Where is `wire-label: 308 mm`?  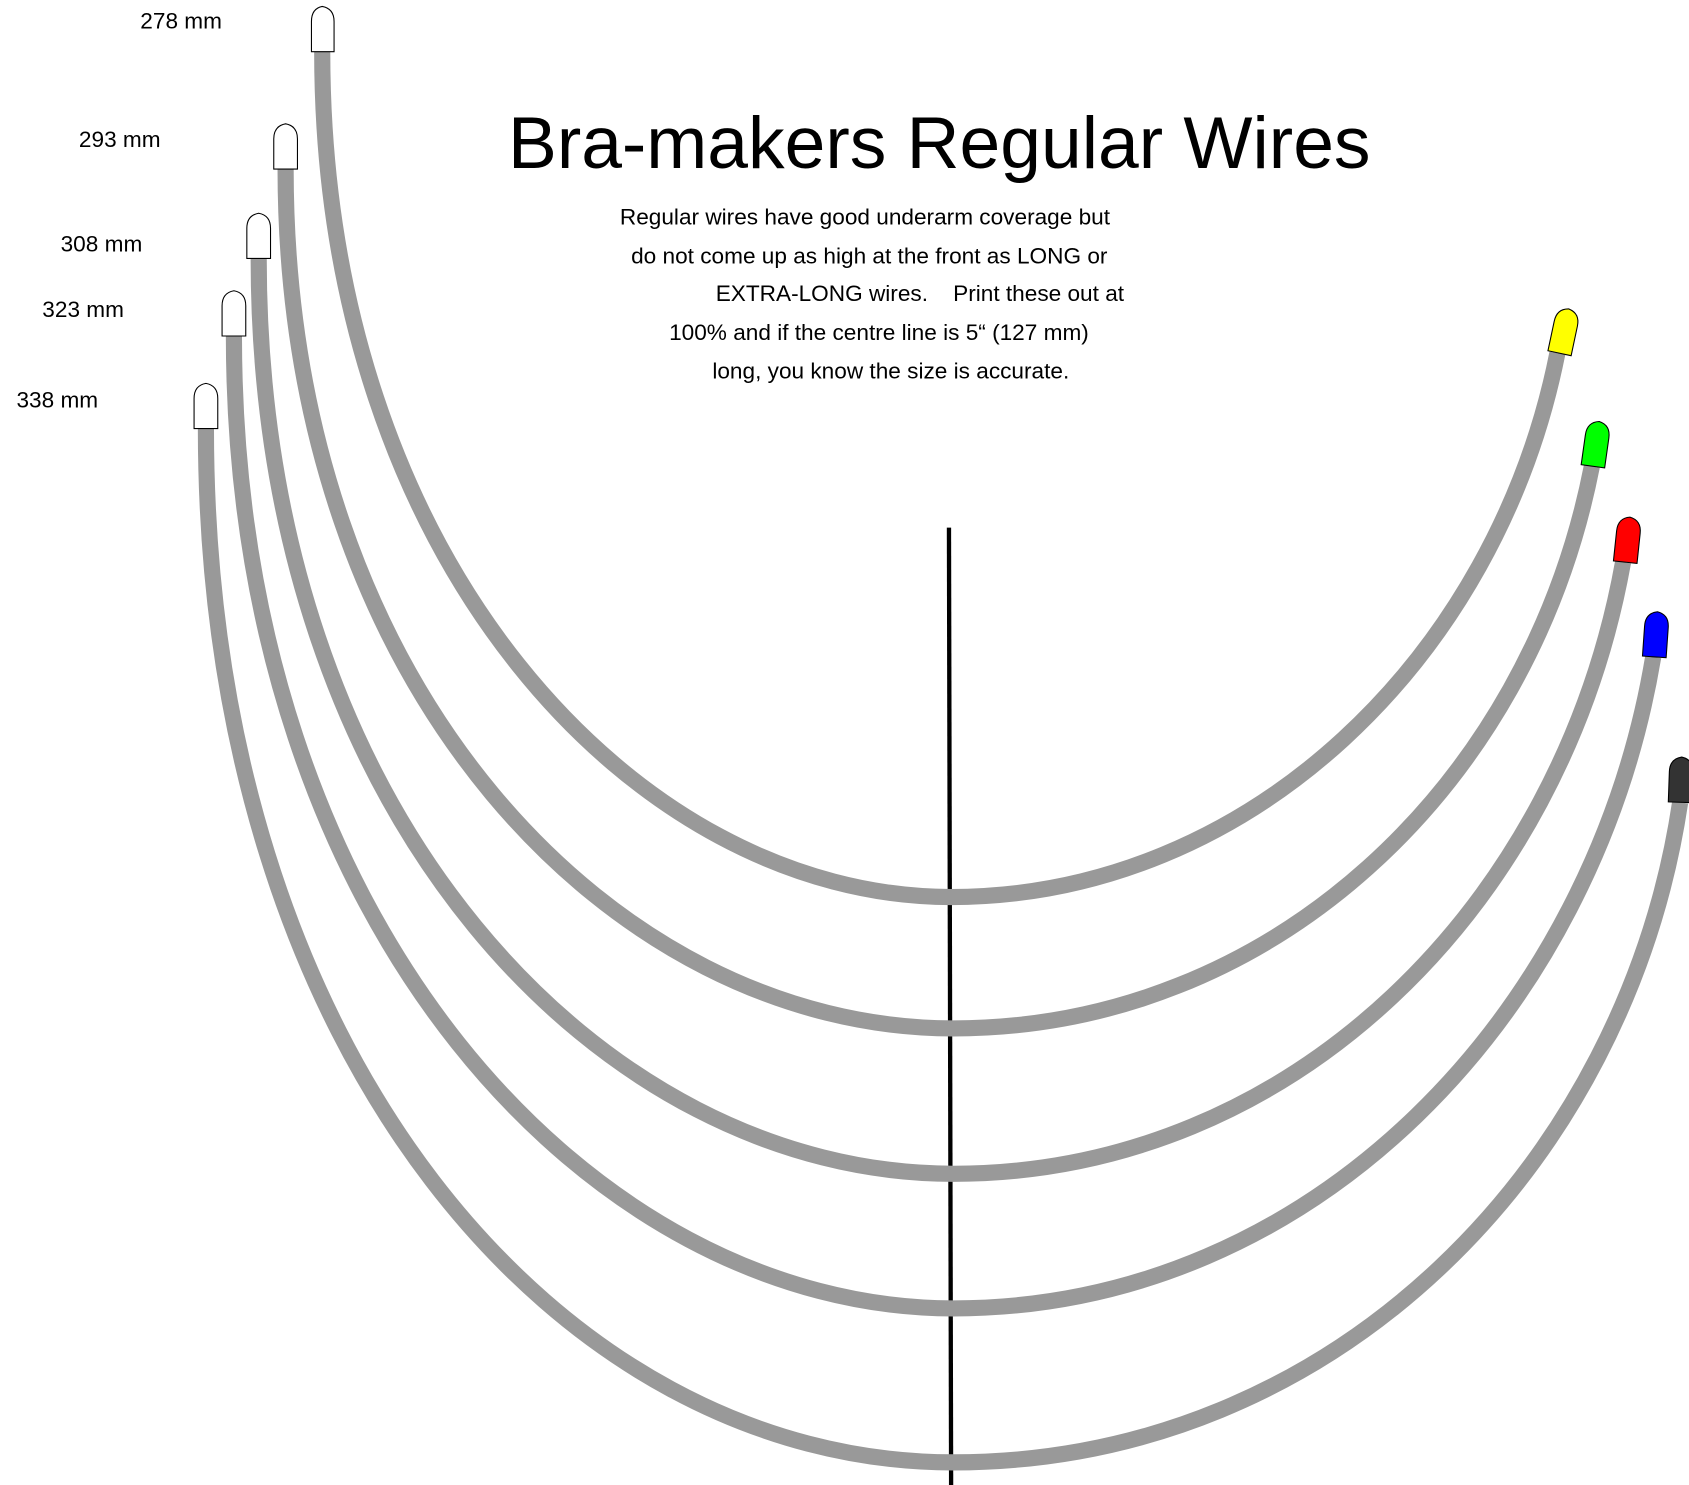
wire-label: 308 mm is located at coordinates (102, 243).